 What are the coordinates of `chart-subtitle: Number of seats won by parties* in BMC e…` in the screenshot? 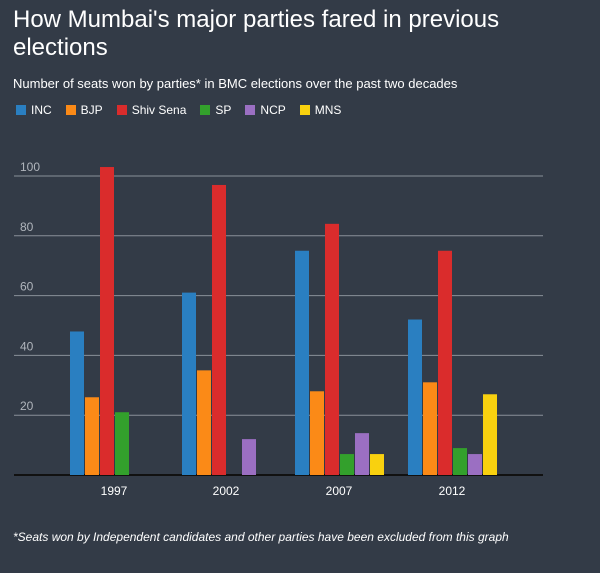 It's located at (235, 83).